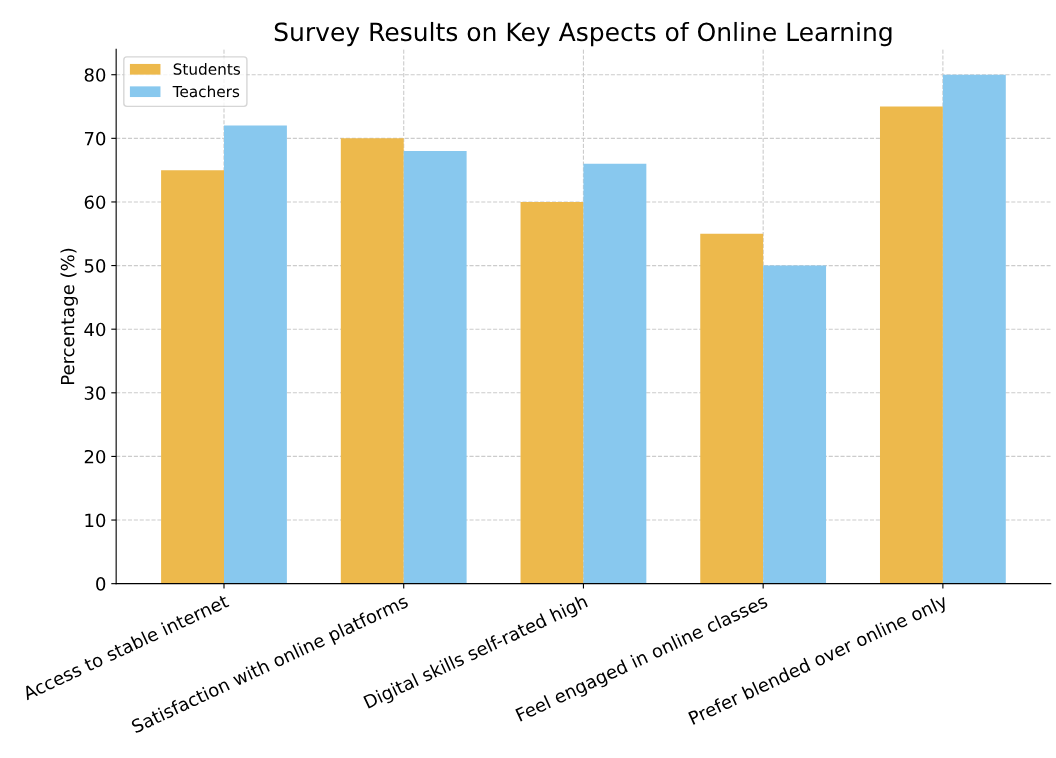  What do you see at coordinates (583, 34) in the screenshot?
I see `chart-title: Survey Results on Key Aspects of Online Learning` at bounding box center [583, 34].